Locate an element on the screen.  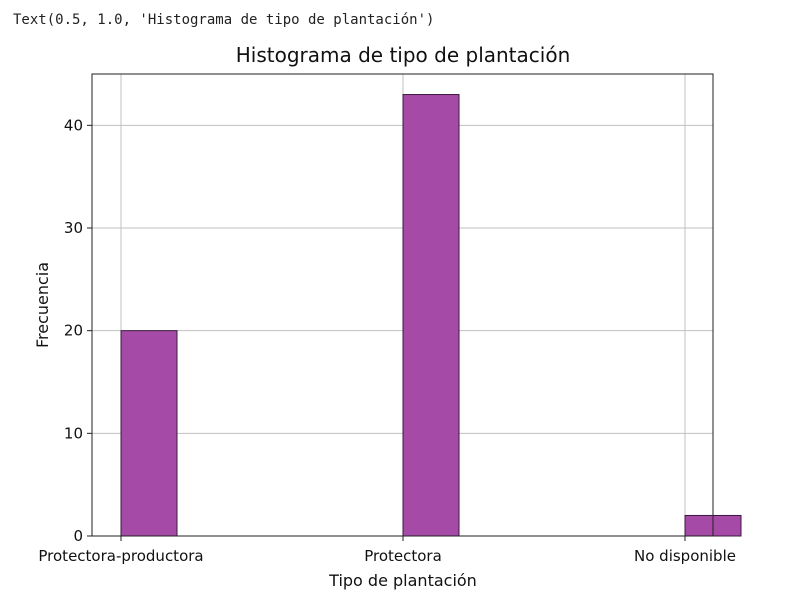
chart-title: Histograma de tipo de plantación is located at coordinates (403, 55).